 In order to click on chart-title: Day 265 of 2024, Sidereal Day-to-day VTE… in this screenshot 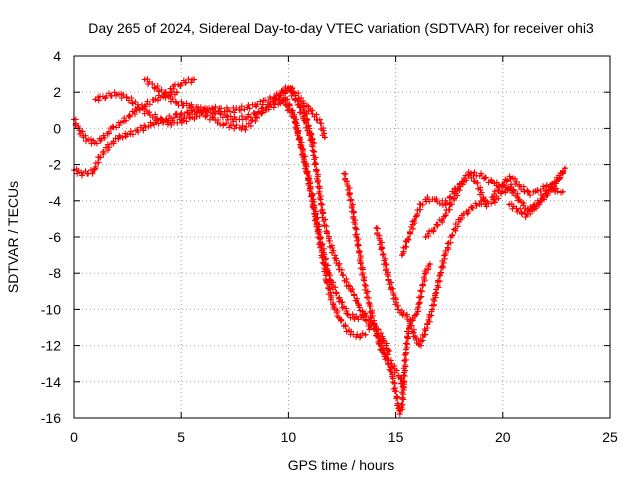, I will do `click(341, 28)`.